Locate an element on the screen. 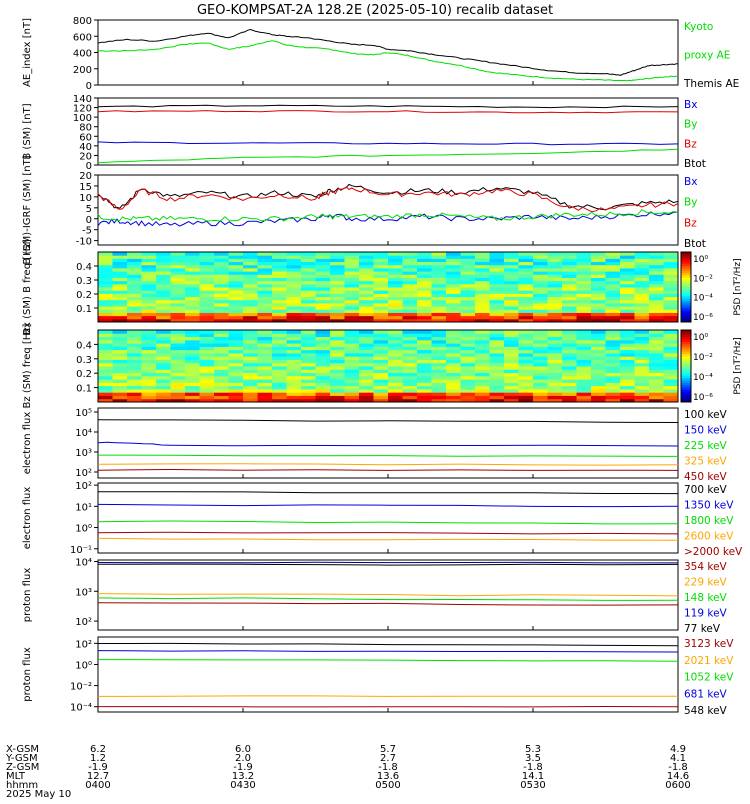 The height and width of the screenshot is (804, 750). bdiff-legend-item: Bx is located at coordinates (690, 182).